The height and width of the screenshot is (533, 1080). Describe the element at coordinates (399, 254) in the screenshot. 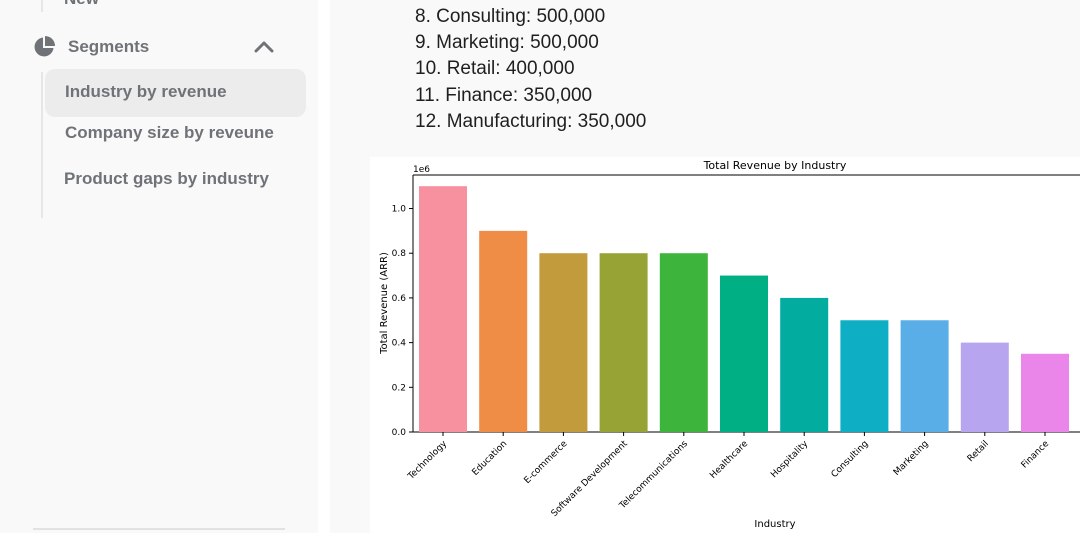

I see `y-tick-label: 0.8` at that location.